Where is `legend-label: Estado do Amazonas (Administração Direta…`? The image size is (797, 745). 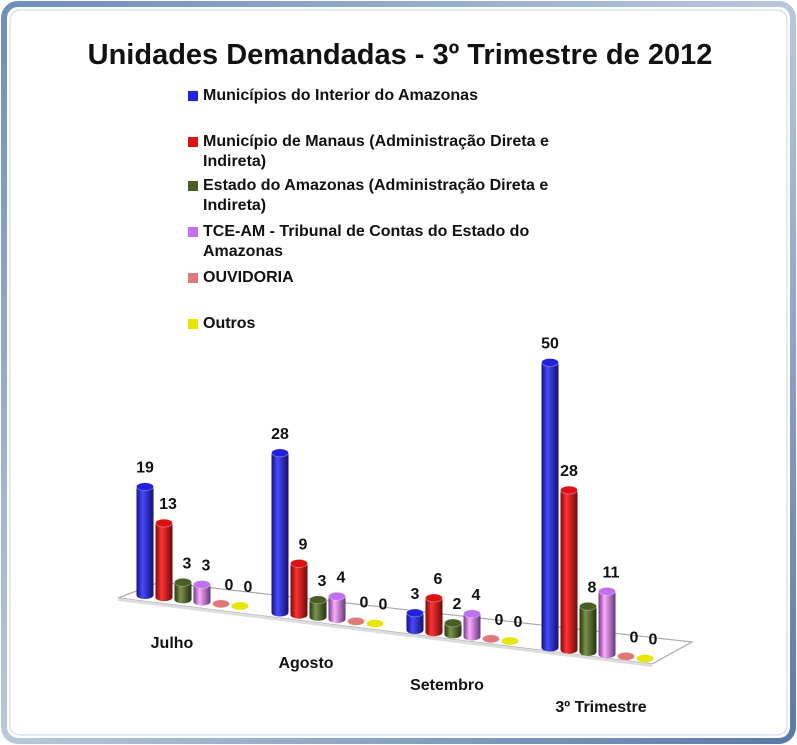 legend-label: Estado do Amazonas (Administração Direta… is located at coordinates (376, 195).